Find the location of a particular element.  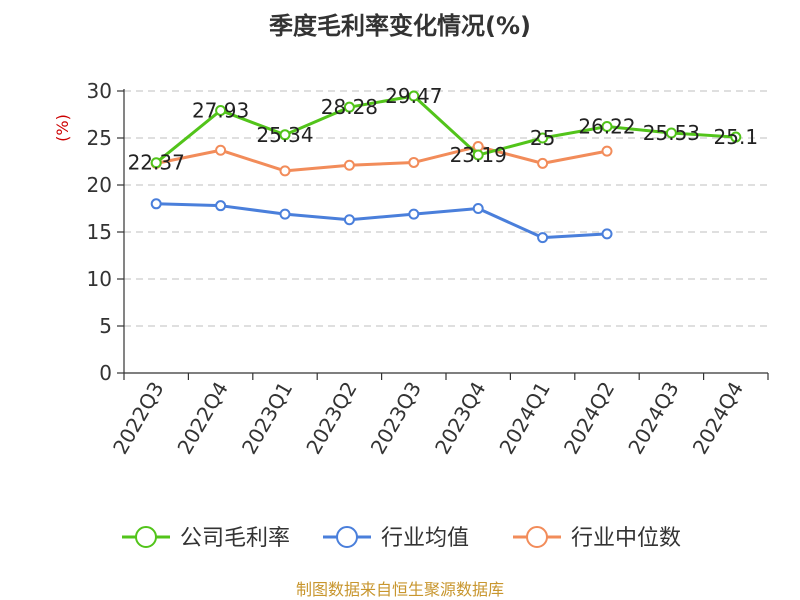

chart-title: 季度毛利率变化情况(%) is located at coordinates (400, 26).